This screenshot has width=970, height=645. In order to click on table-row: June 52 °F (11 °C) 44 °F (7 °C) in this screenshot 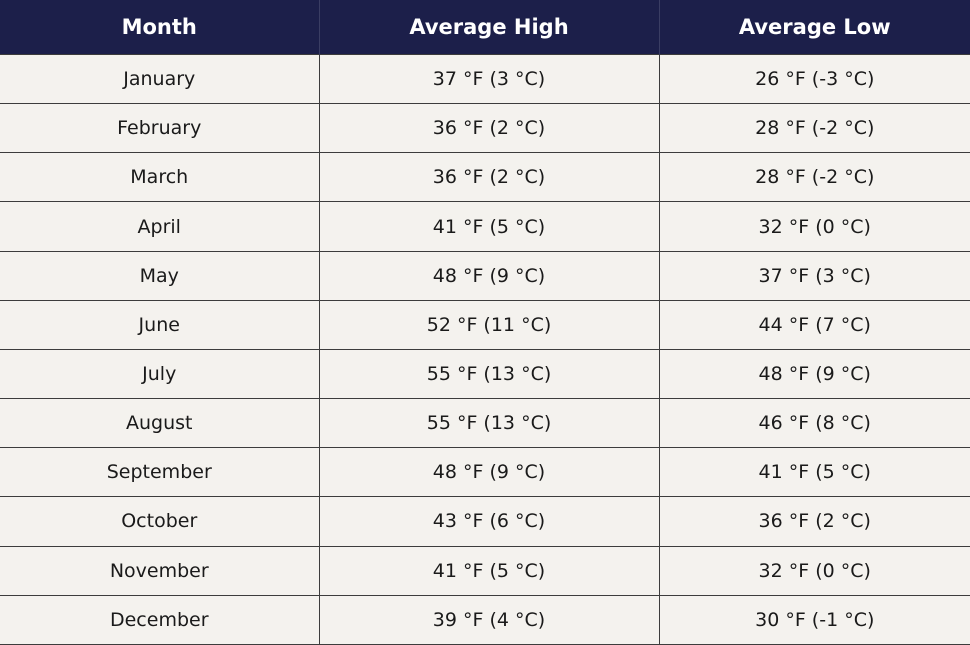, I will do `click(485, 324)`.